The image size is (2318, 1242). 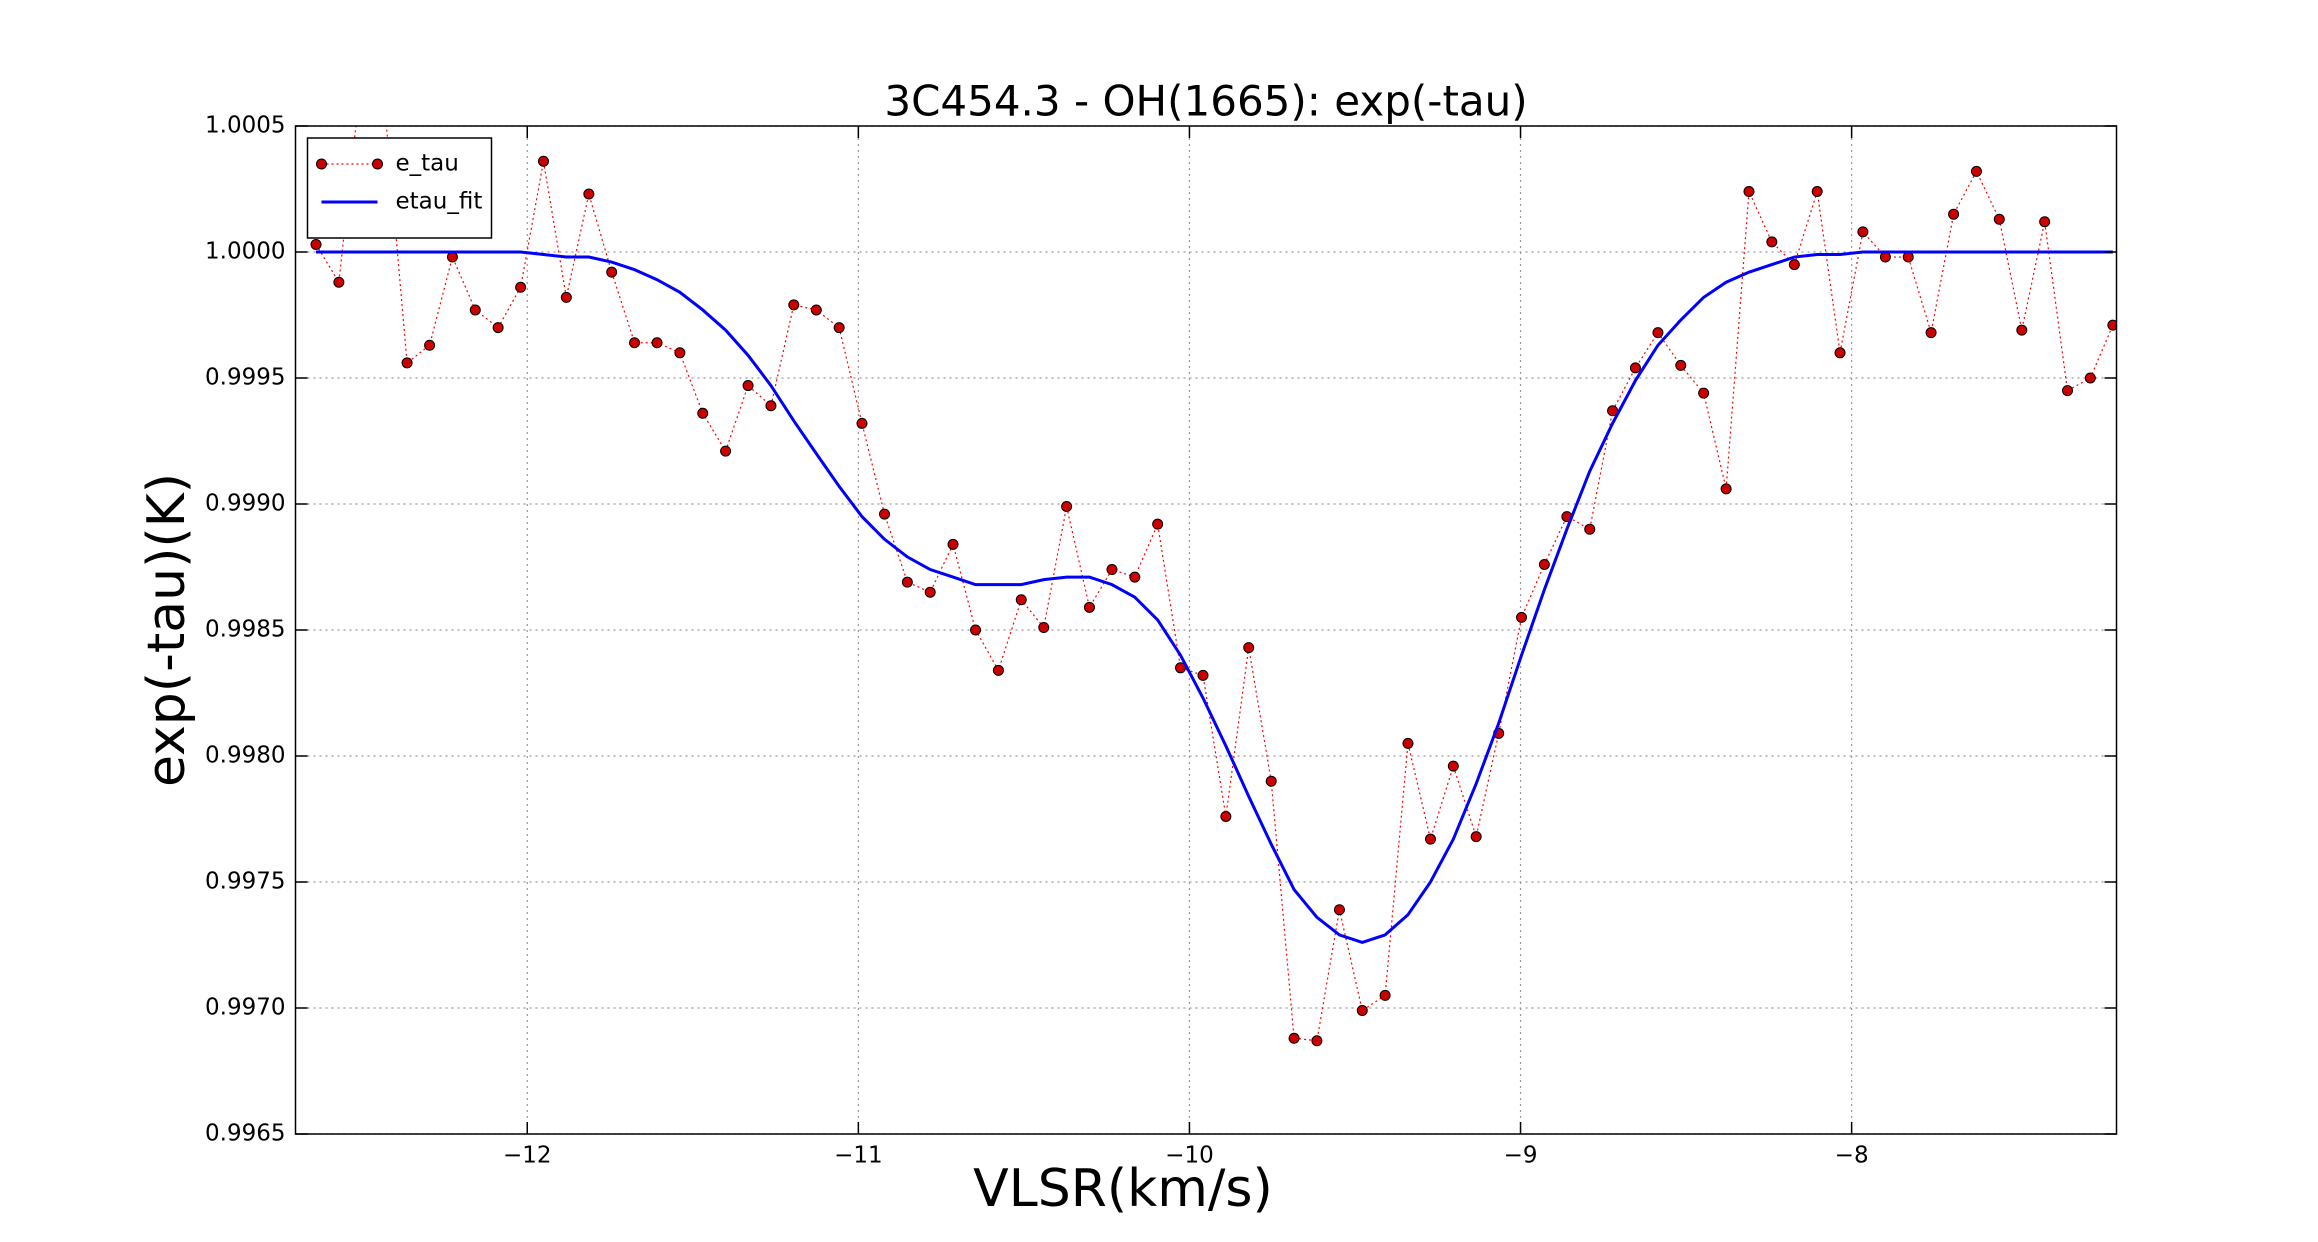 What do you see at coordinates (1123, 1189) in the screenshot?
I see `x-axis-label: VLSR(km/s)` at bounding box center [1123, 1189].